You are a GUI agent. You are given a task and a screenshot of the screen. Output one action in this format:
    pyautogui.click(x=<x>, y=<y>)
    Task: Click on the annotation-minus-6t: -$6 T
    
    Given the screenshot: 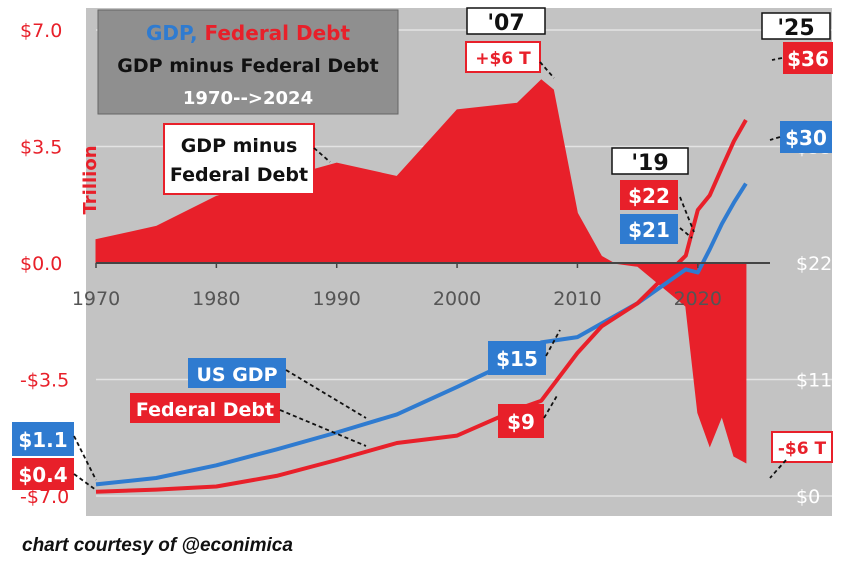 What is the action you would take?
    pyautogui.click(x=802, y=449)
    